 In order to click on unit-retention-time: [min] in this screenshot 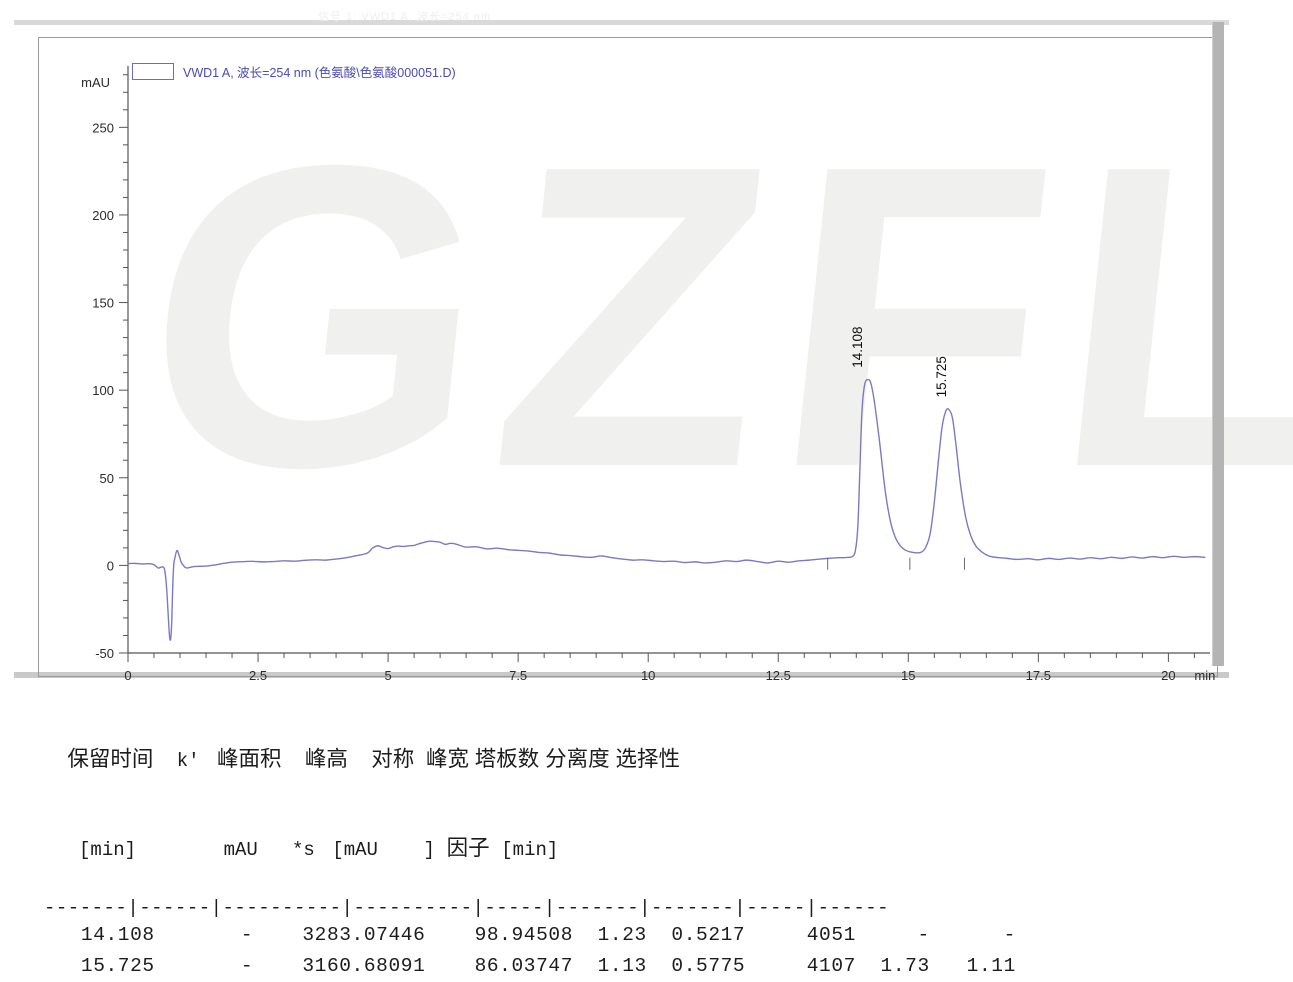, I will do `click(108, 850)`.